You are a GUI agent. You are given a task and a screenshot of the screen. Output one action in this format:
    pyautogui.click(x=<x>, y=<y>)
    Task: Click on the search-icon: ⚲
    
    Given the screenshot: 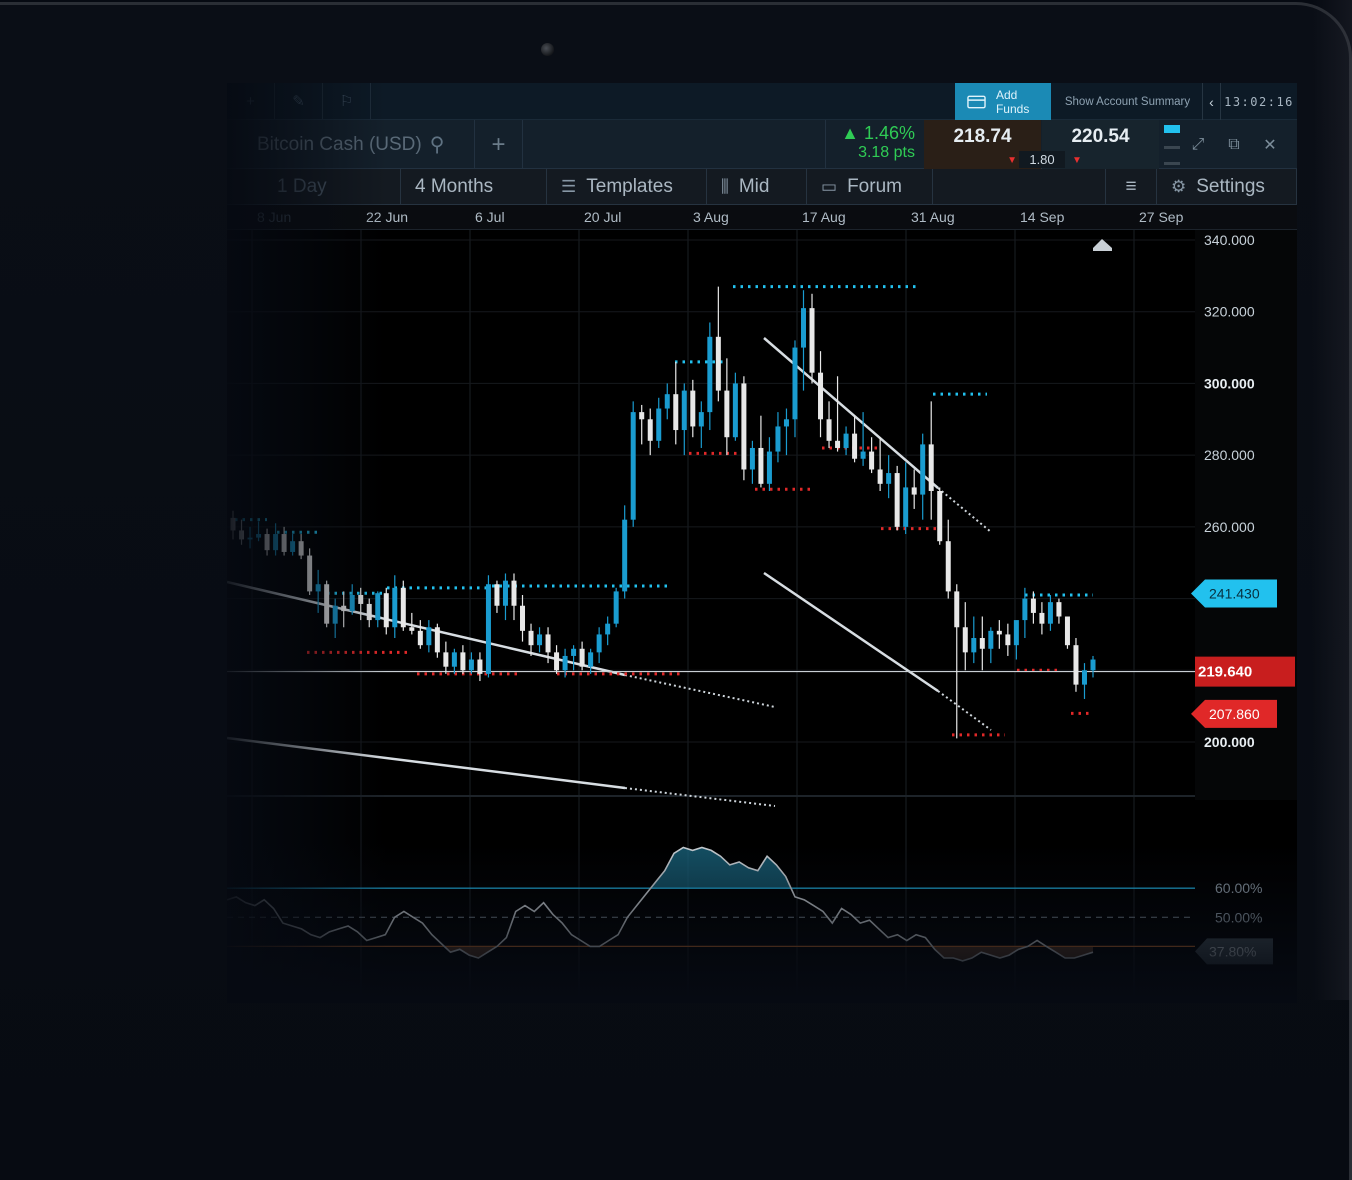 What is the action you would take?
    pyautogui.click(x=437, y=145)
    